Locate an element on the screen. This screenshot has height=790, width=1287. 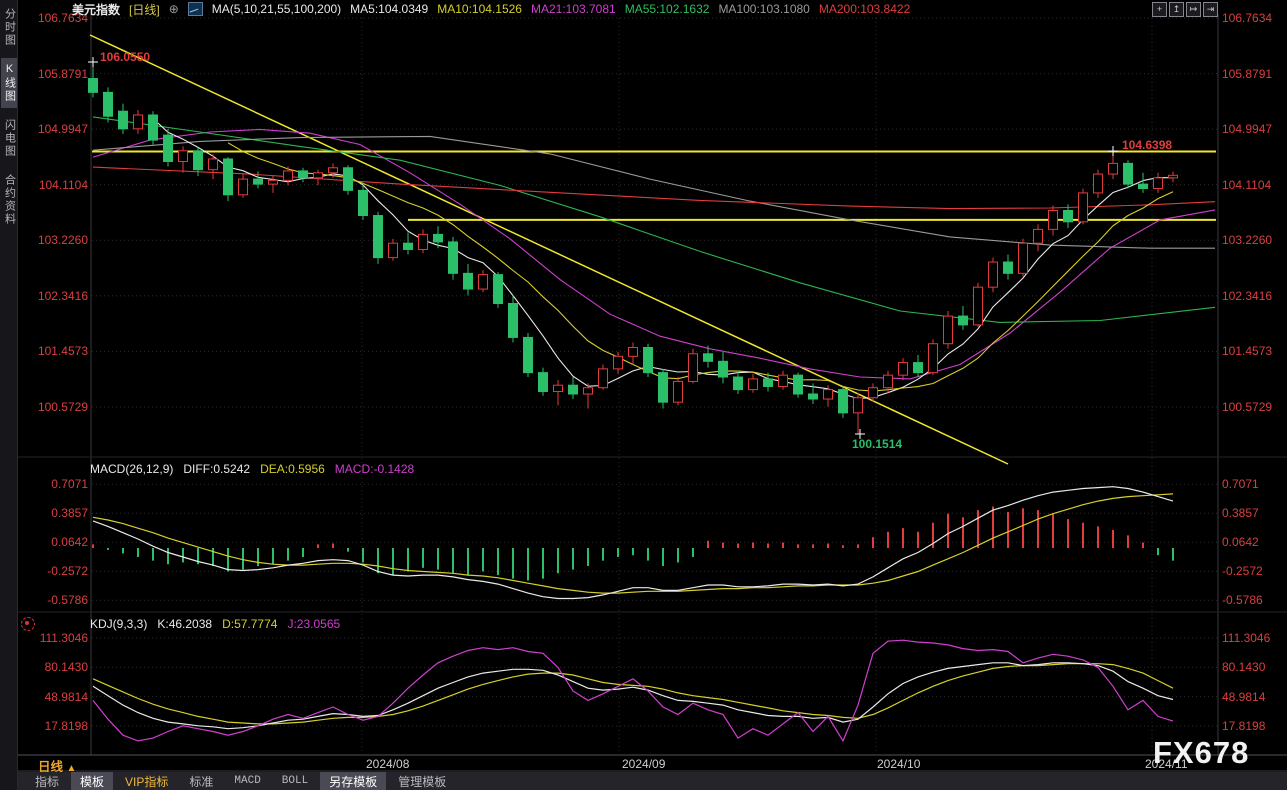
collapse-panel-icon: ⇥ is located at coordinates (1210, 9).